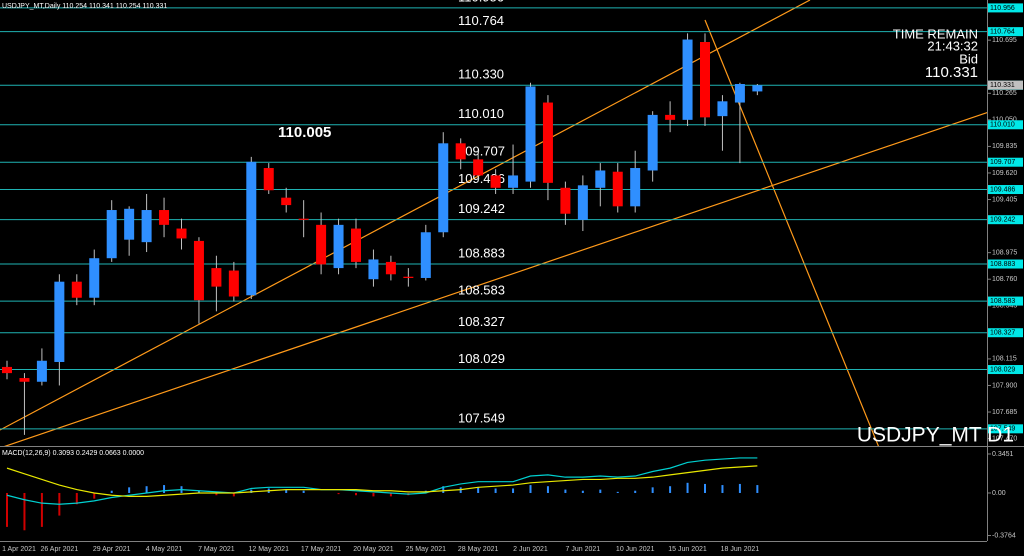  I want to click on trend-line, so click(792, 232).